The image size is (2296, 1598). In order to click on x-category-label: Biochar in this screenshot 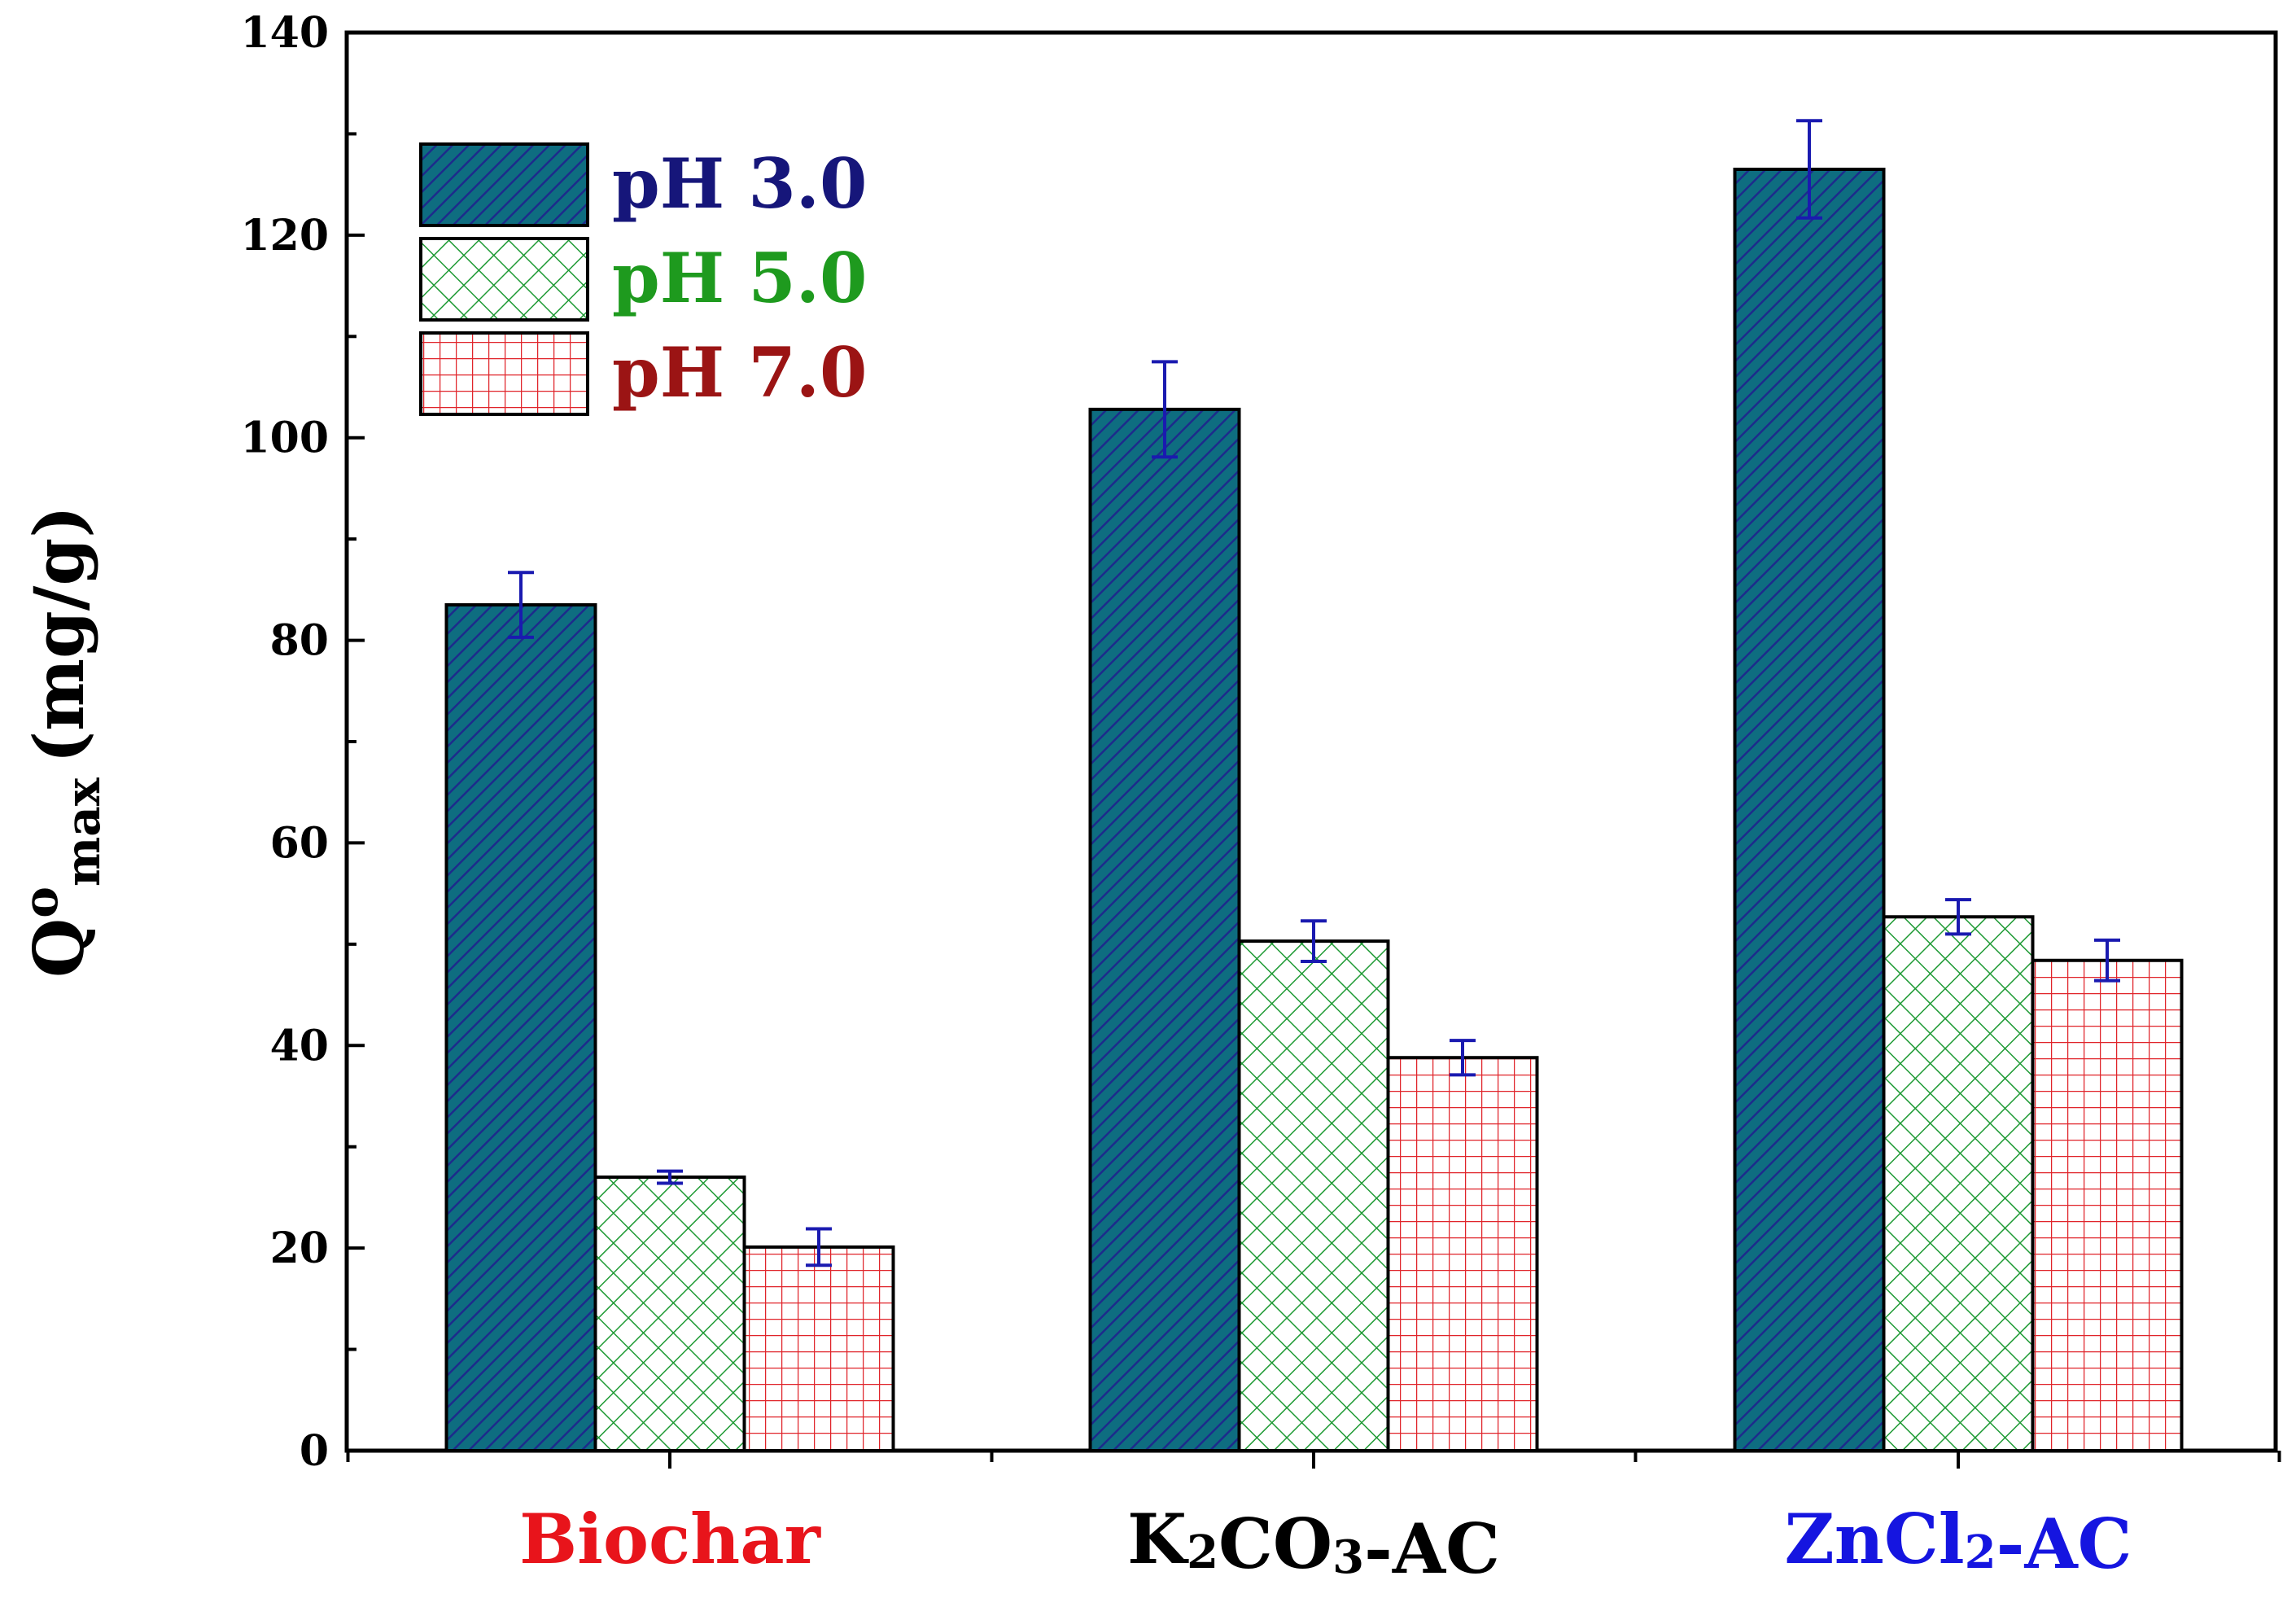, I will do `click(671, 1539)`.